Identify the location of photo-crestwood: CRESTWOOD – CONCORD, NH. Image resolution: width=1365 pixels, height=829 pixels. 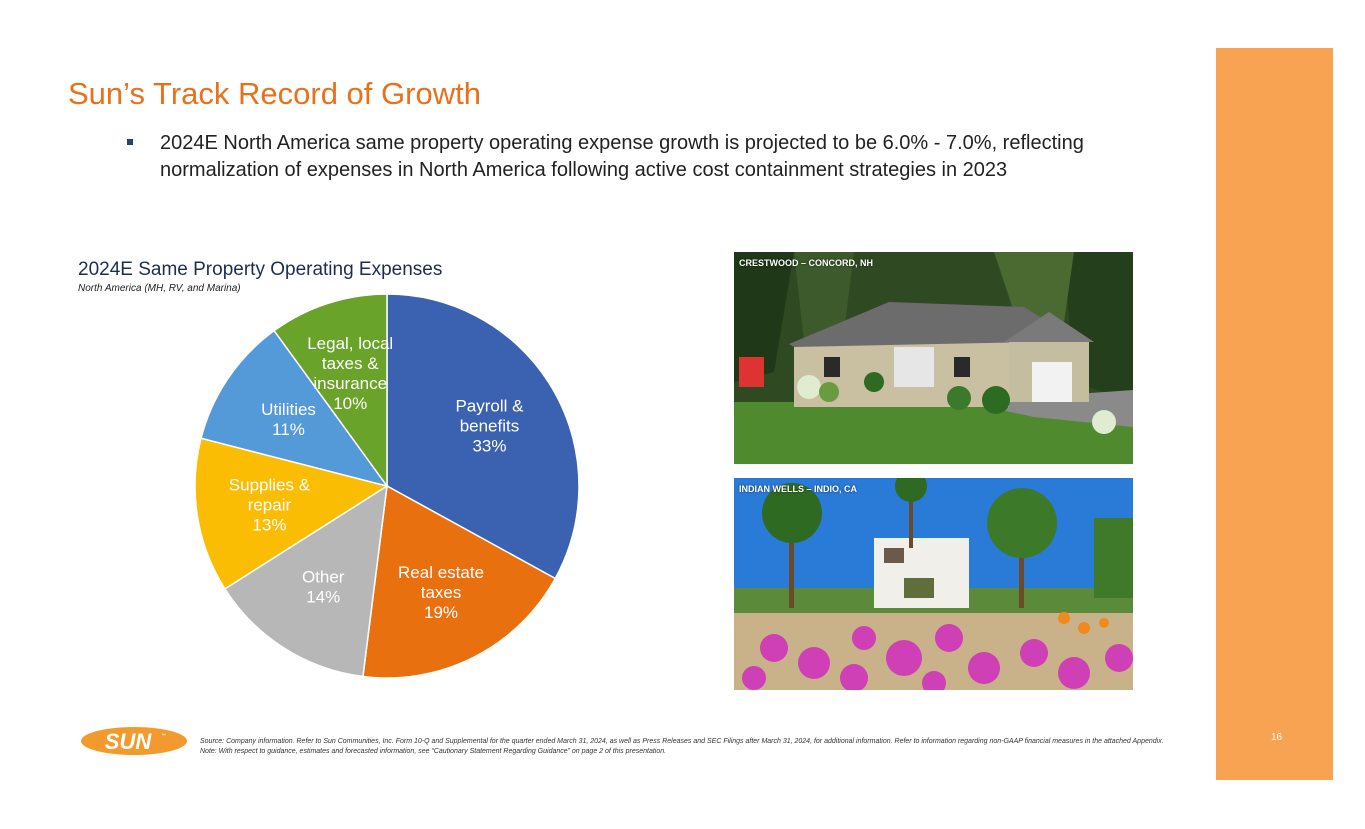
(933, 358).